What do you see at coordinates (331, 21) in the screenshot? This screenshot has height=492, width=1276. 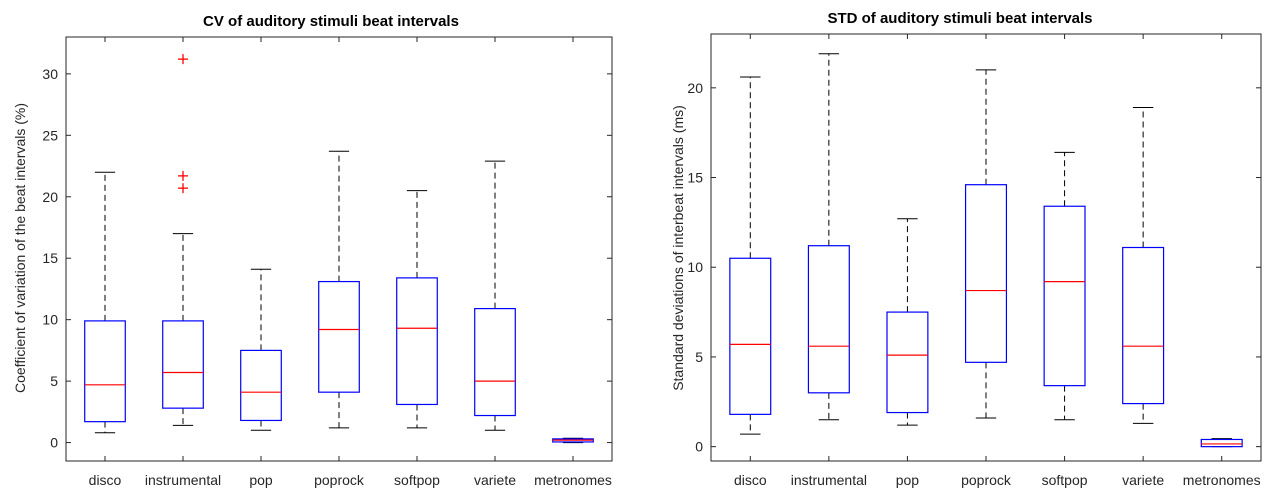 I see `chart-title: CV of auditory stimuli beat intervals` at bounding box center [331, 21].